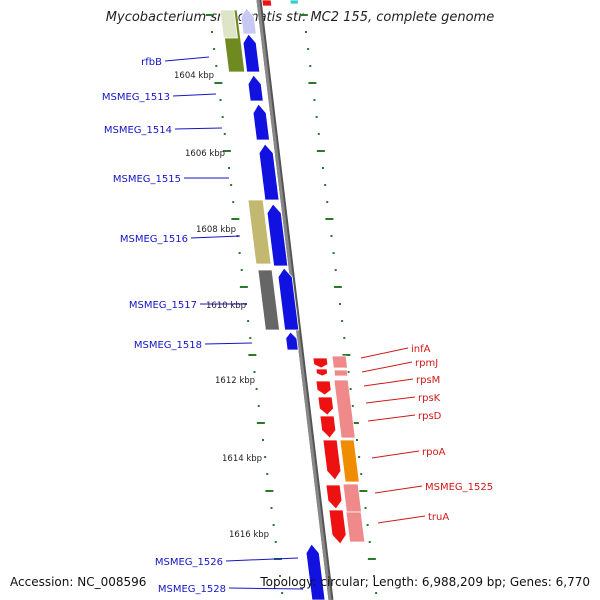  What do you see at coordinates (194, 76) in the screenshot?
I see `kbp-label: 1604 kbp` at bounding box center [194, 76].